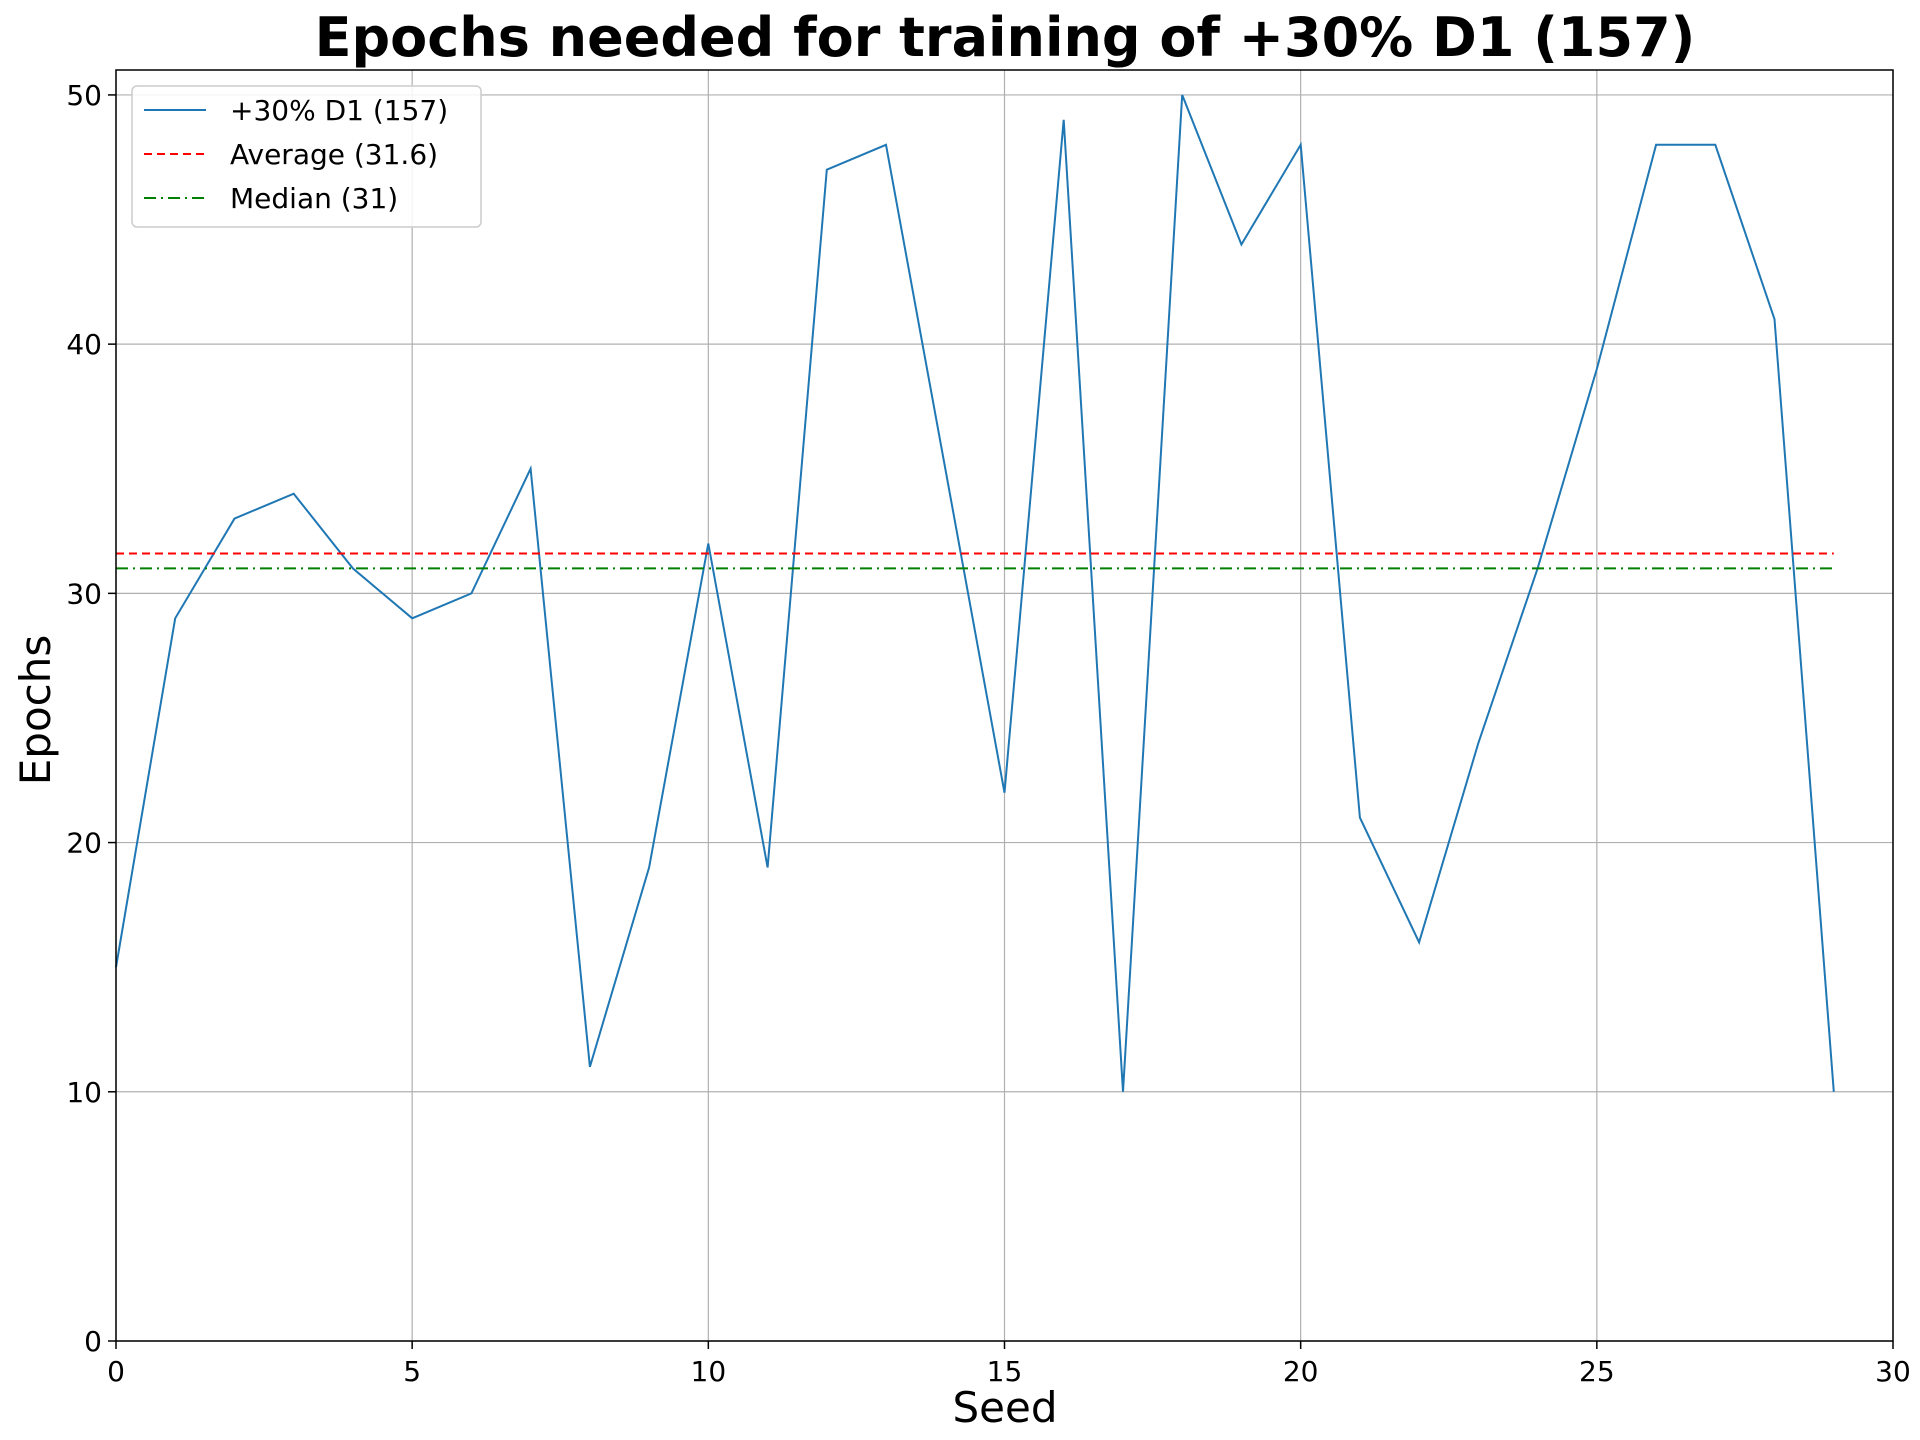 Image resolution: width=1920 pixels, height=1440 pixels. I want to click on x-tick-label: 20, so click(1301, 1371).